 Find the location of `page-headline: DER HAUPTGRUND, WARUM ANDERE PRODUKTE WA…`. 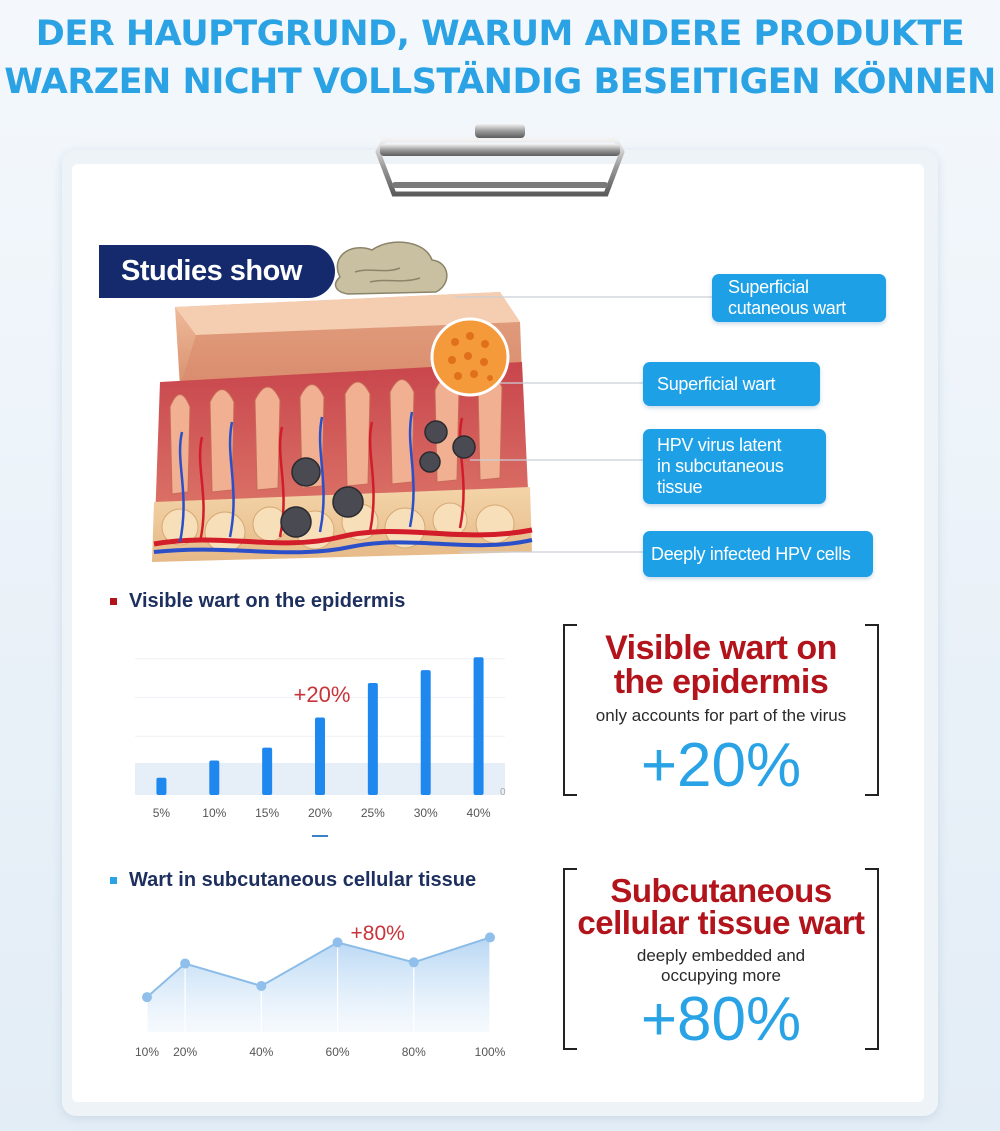

page-headline: DER HAUPTGRUND, WARUM ANDERE PRODUKTE WA… is located at coordinates (500, 58).